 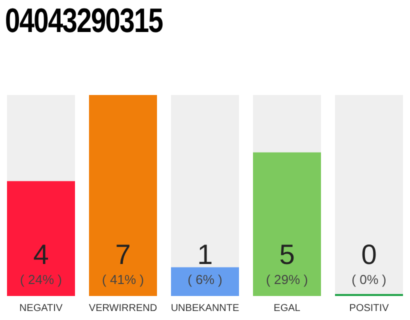 What do you see at coordinates (41, 254) in the screenshot?
I see `data-label: 4` at bounding box center [41, 254].